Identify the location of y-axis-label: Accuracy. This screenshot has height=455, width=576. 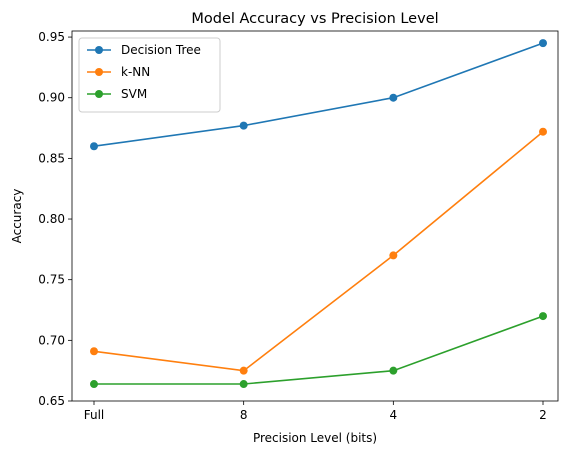
(17, 216).